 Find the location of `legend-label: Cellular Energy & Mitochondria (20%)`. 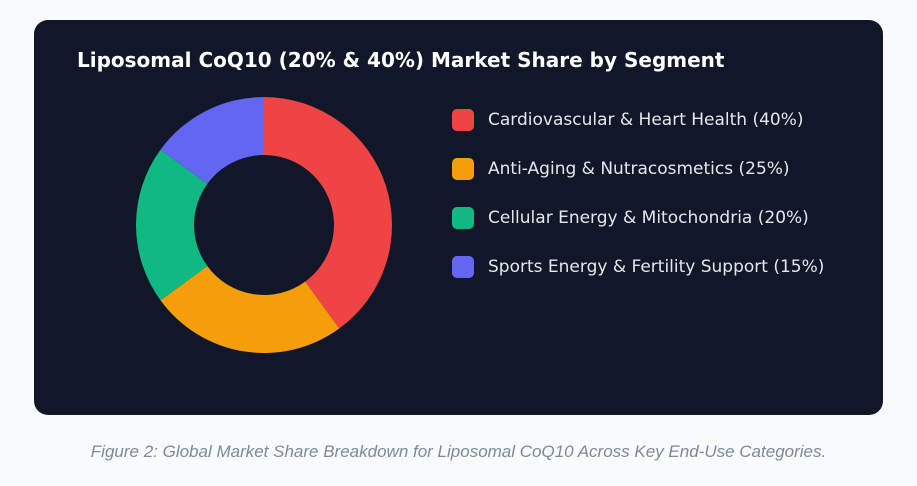

legend-label: Cellular Energy & Mitochondria (20%) is located at coordinates (648, 218).